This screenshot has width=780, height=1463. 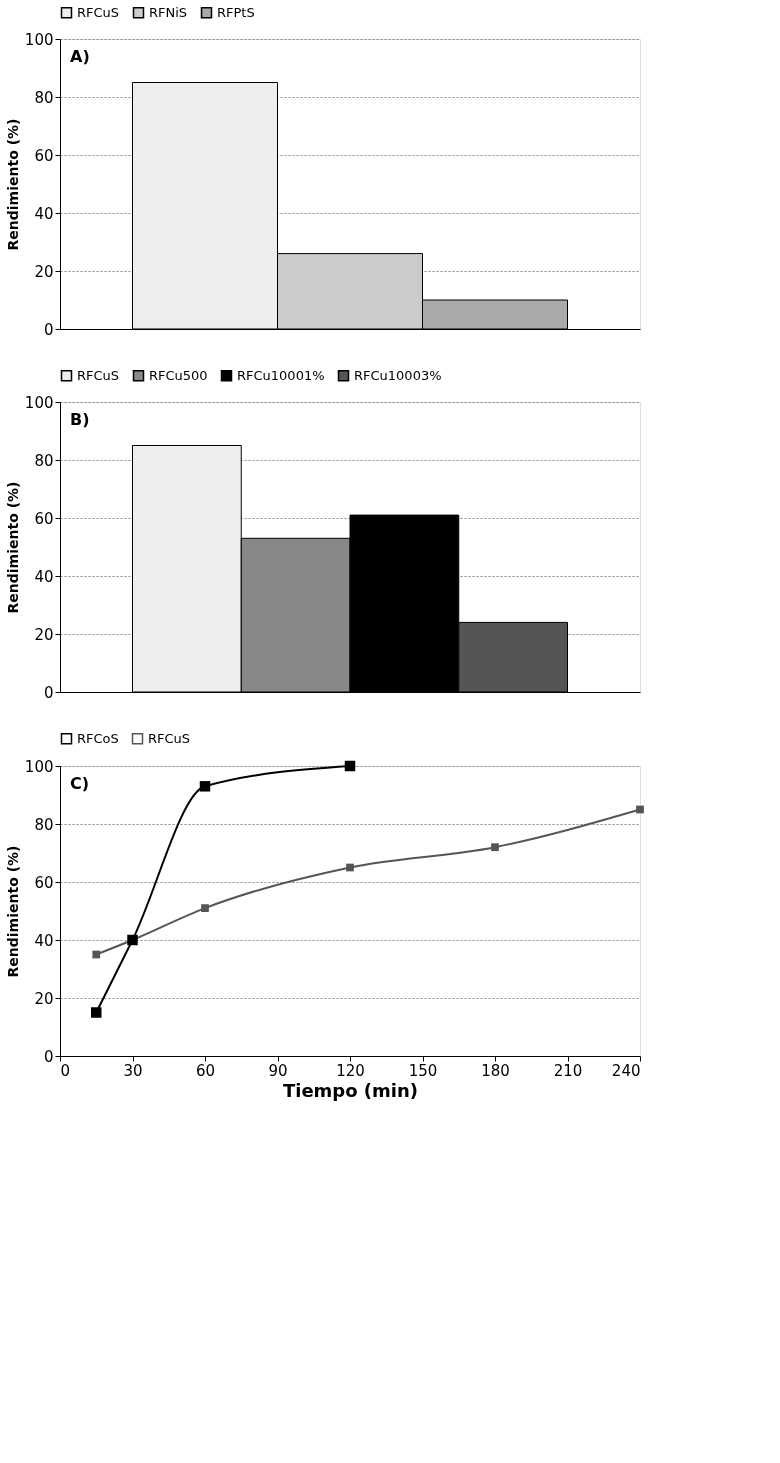 What do you see at coordinates (98, 738) in the screenshot?
I see `legend-label: RFCoS` at bounding box center [98, 738].